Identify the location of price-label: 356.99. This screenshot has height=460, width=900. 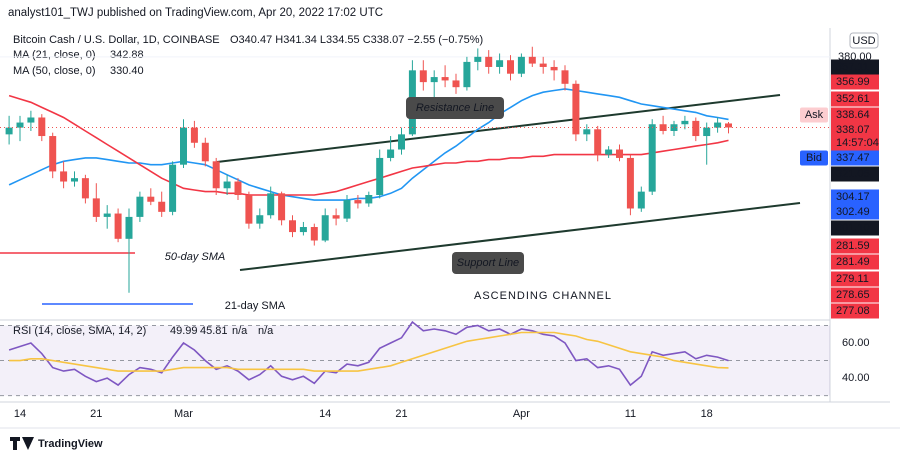
(853, 82).